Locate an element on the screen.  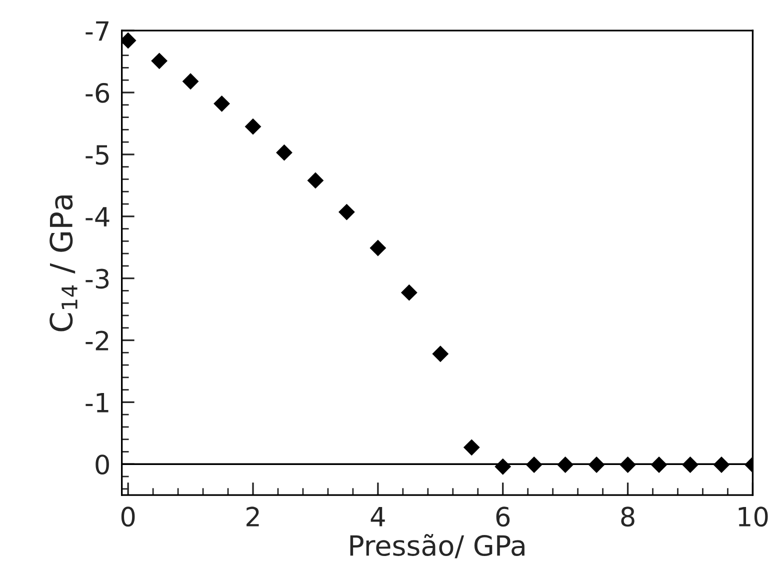
x-tick-label: 2 is located at coordinates (252, 516).